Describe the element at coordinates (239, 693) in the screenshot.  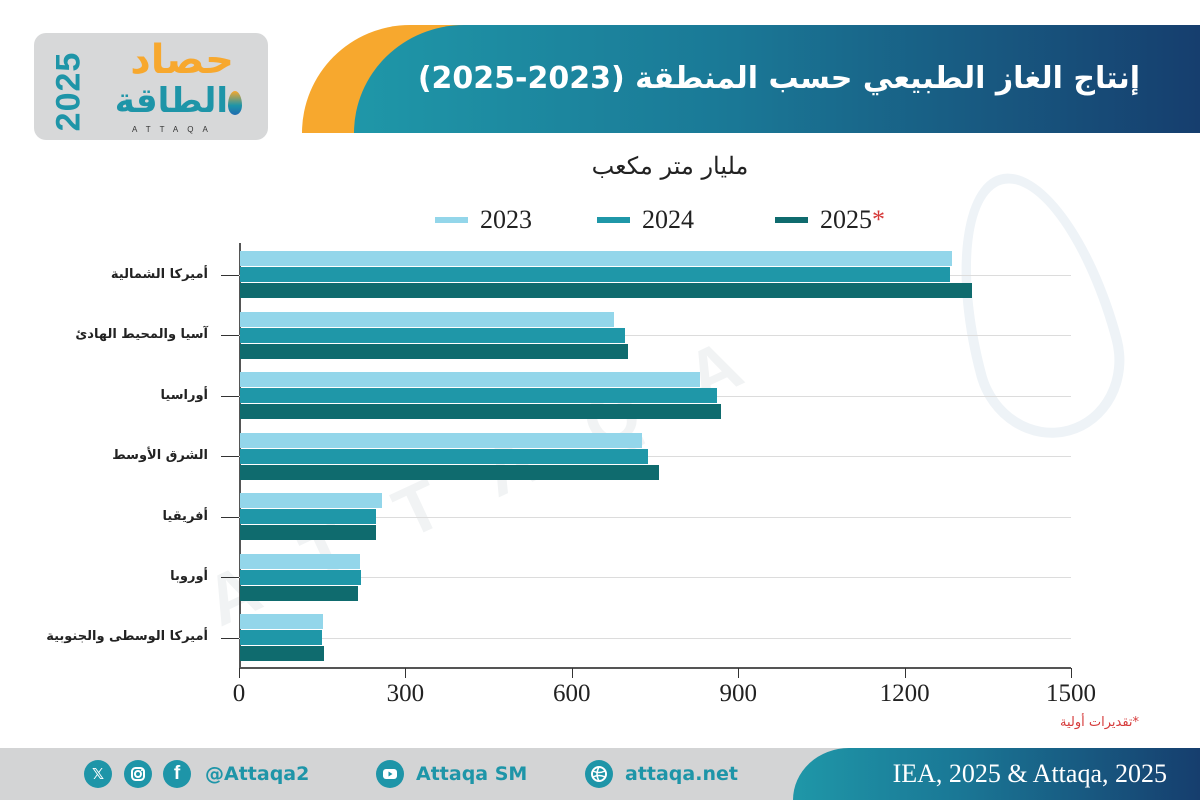
I see `x-tick-label: 0` at that location.